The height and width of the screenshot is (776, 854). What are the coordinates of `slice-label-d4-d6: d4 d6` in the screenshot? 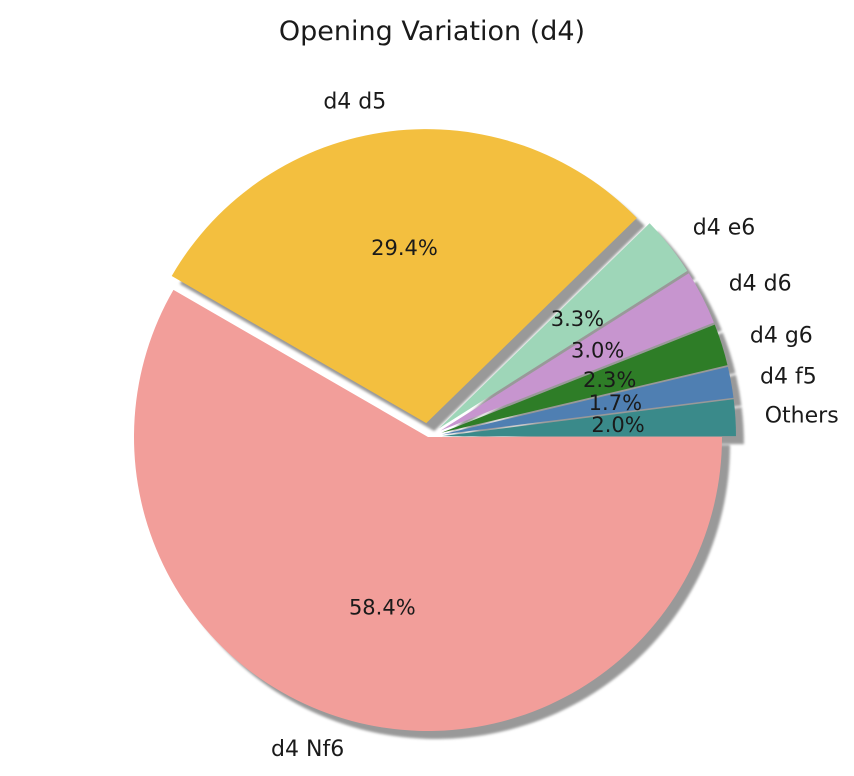 It's located at (760, 283).